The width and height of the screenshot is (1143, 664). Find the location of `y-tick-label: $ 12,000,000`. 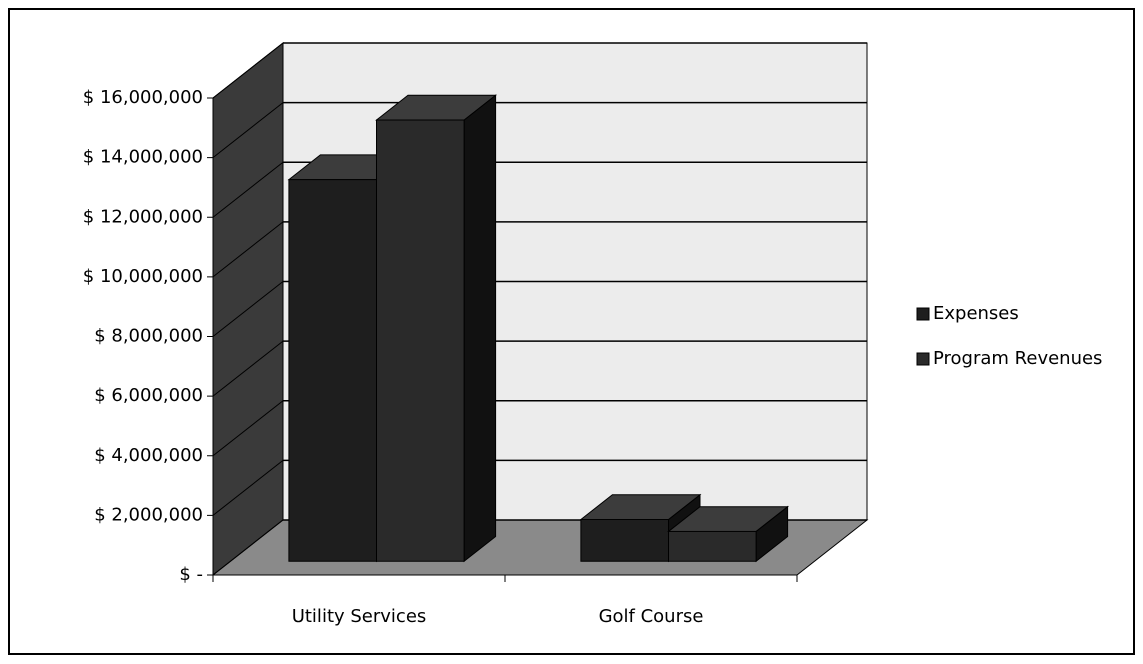

y-tick-label: $ 12,000,000 is located at coordinates (143, 216).